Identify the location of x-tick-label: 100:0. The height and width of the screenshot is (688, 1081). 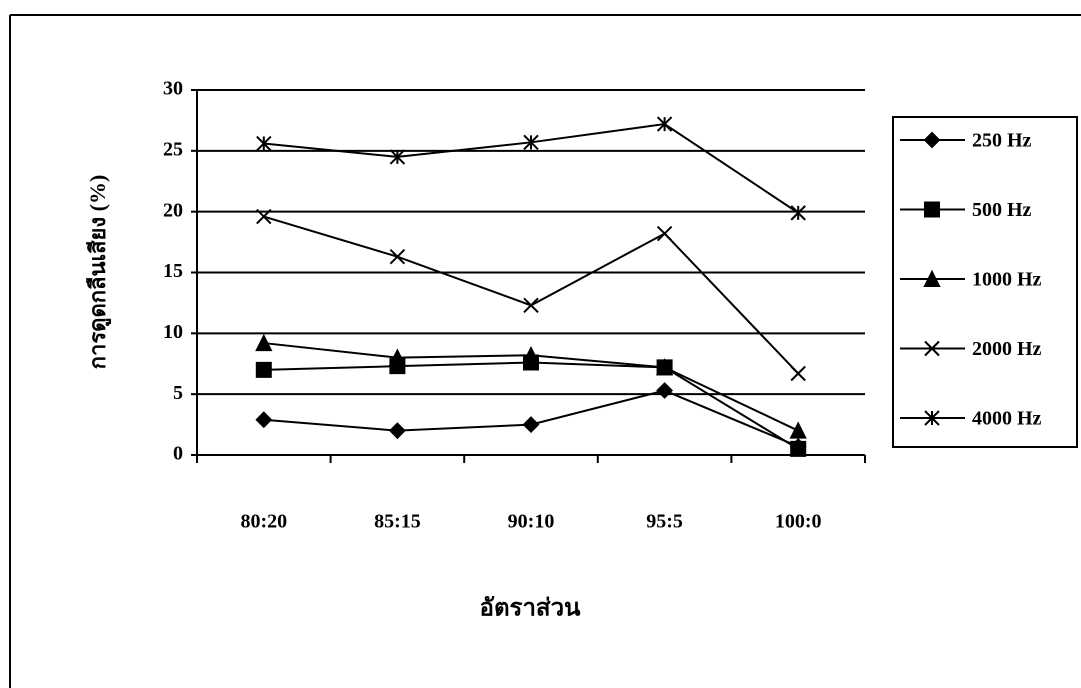
(798, 522).